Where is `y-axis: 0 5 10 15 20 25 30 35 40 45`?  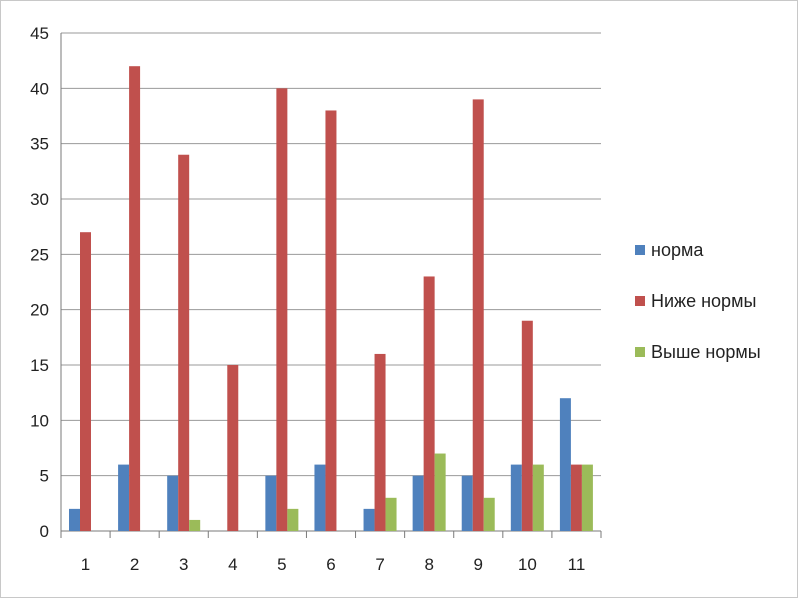
y-axis: 0 5 10 15 20 25 30 35 40 45 is located at coordinates (46, 282).